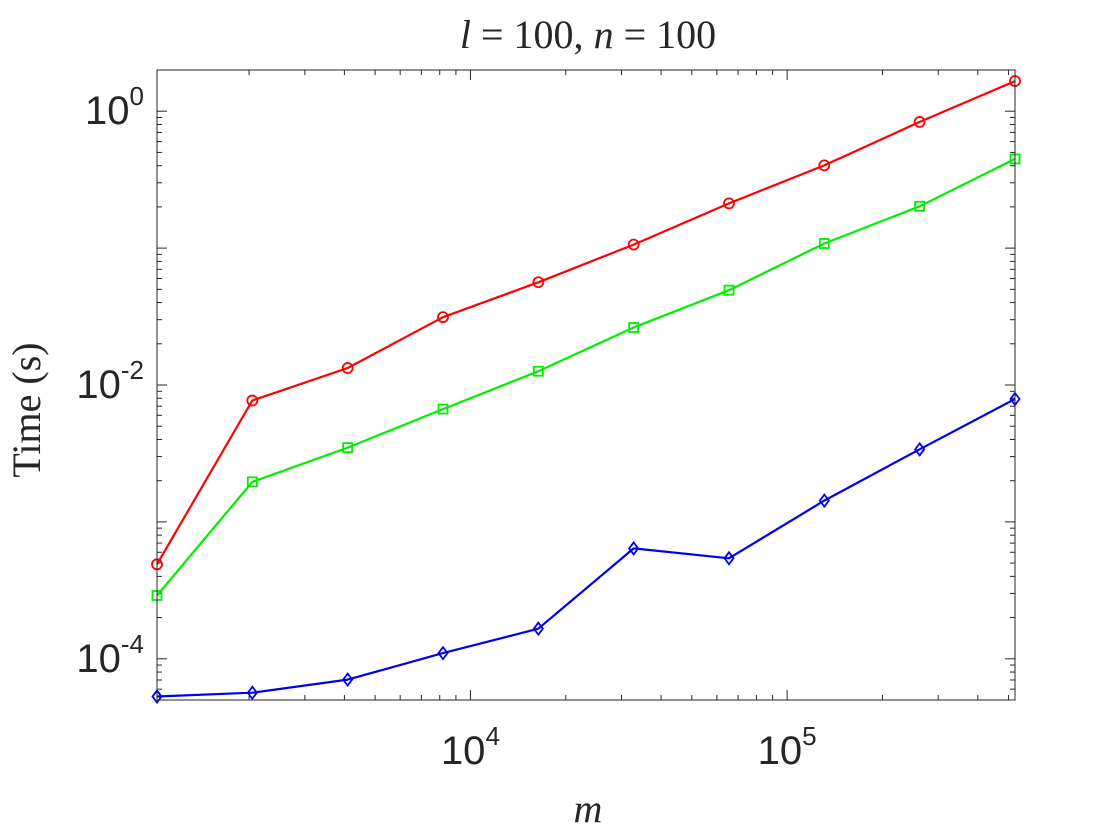 Image resolution: width=1120 pixels, height=840 pixels. What do you see at coordinates (588, 808) in the screenshot?
I see `x-axis-label: m` at bounding box center [588, 808].